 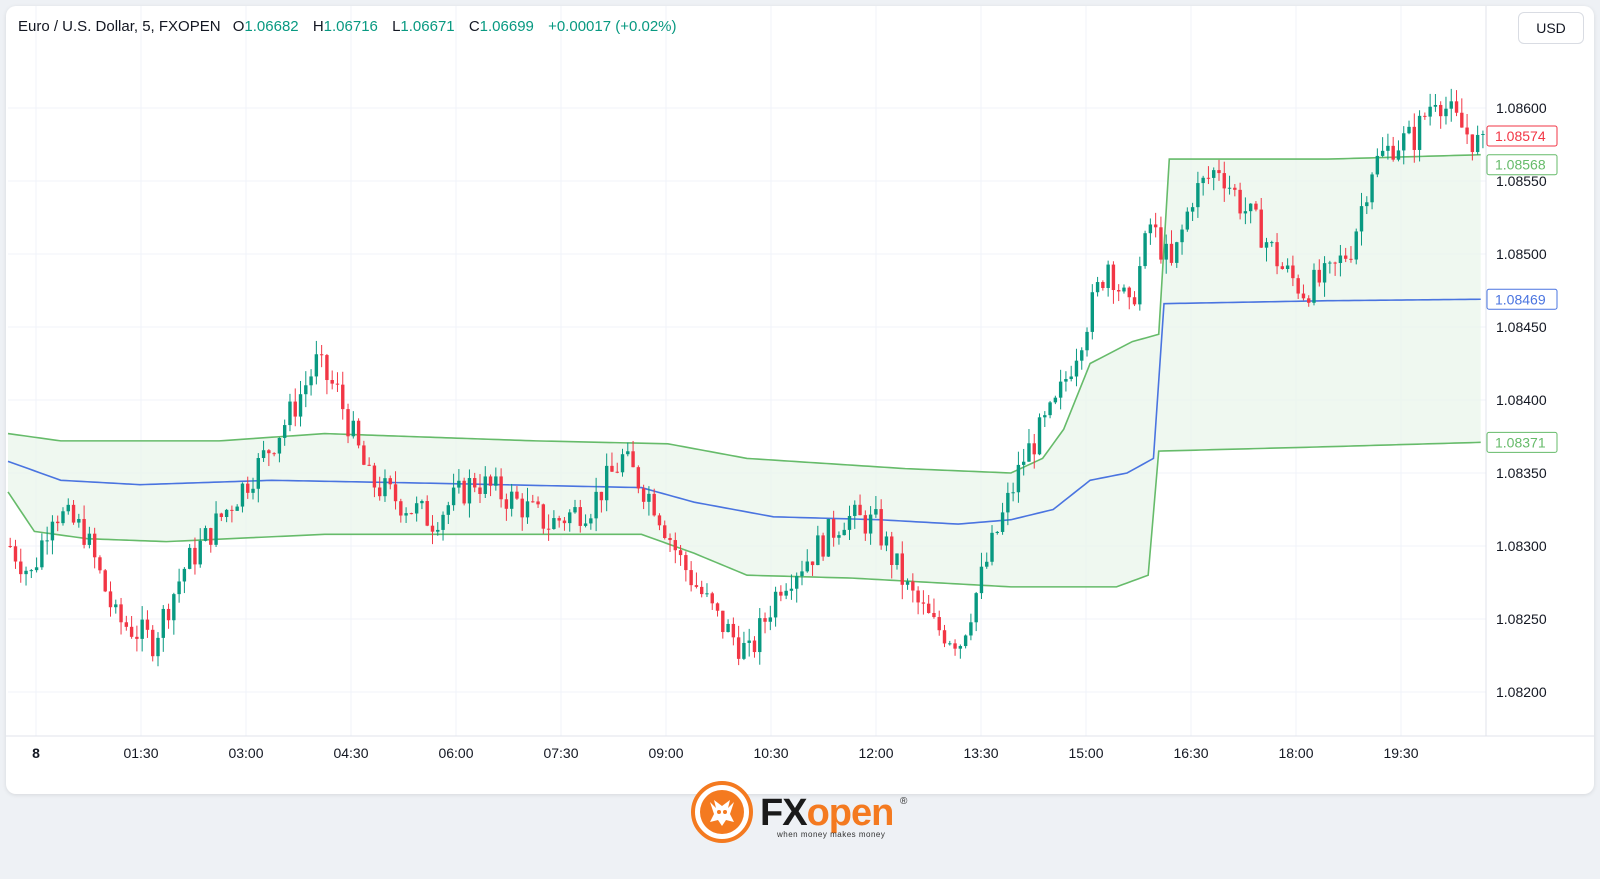 I want to click on symbol-title: Euro / U.S. Dollar, 5, FXOPEN, so click(x=119, y=26).